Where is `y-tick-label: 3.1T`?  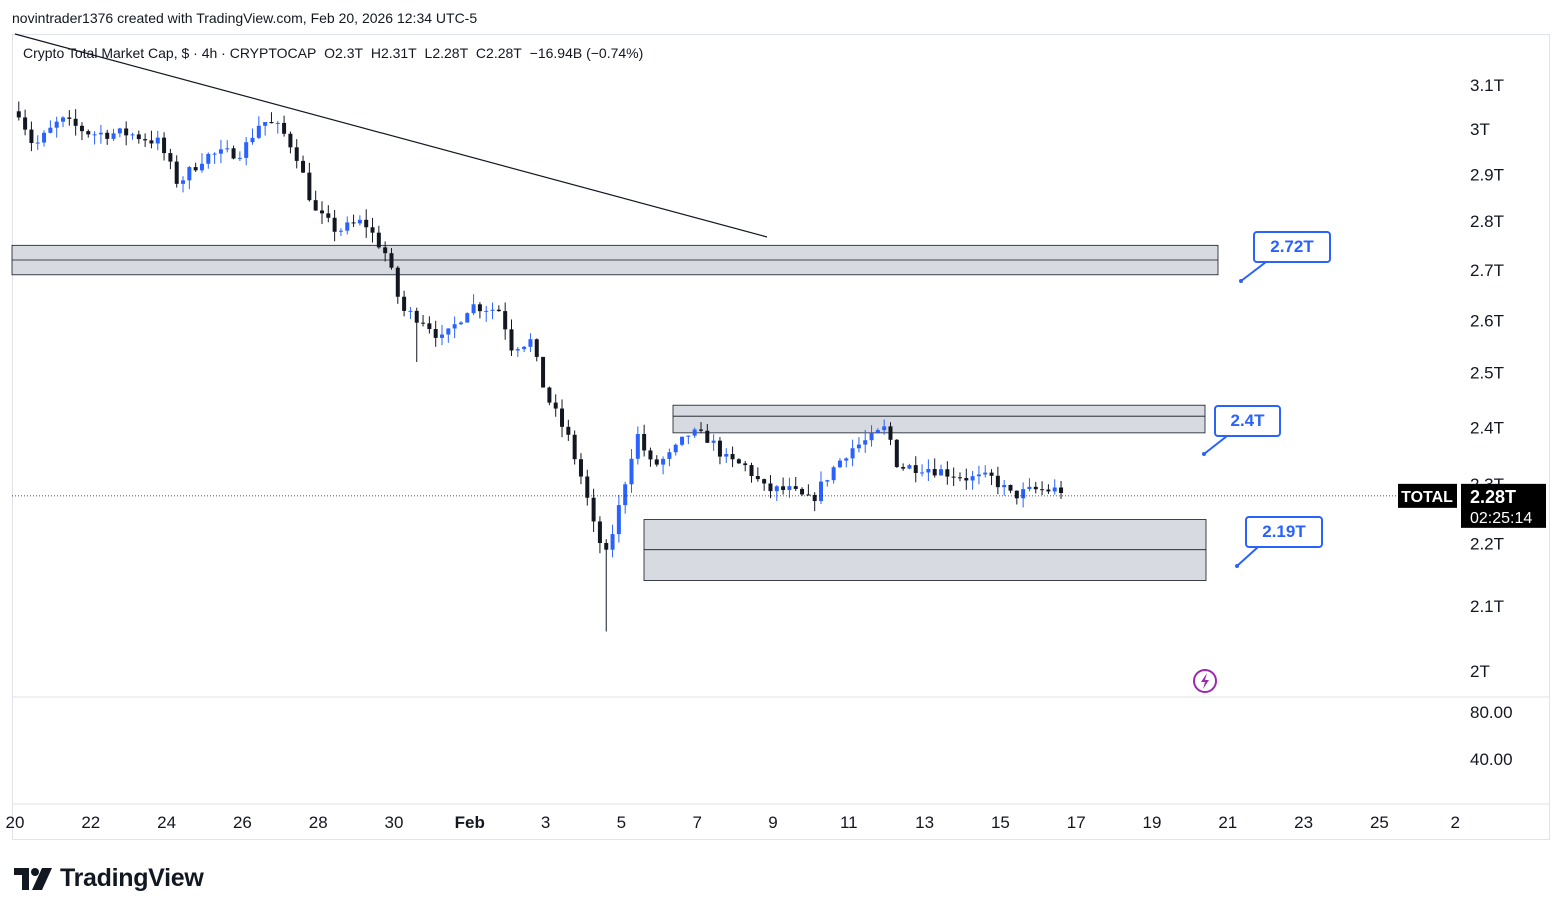
y-tick-label: 3.1T is located at coordinates (1487, 85).